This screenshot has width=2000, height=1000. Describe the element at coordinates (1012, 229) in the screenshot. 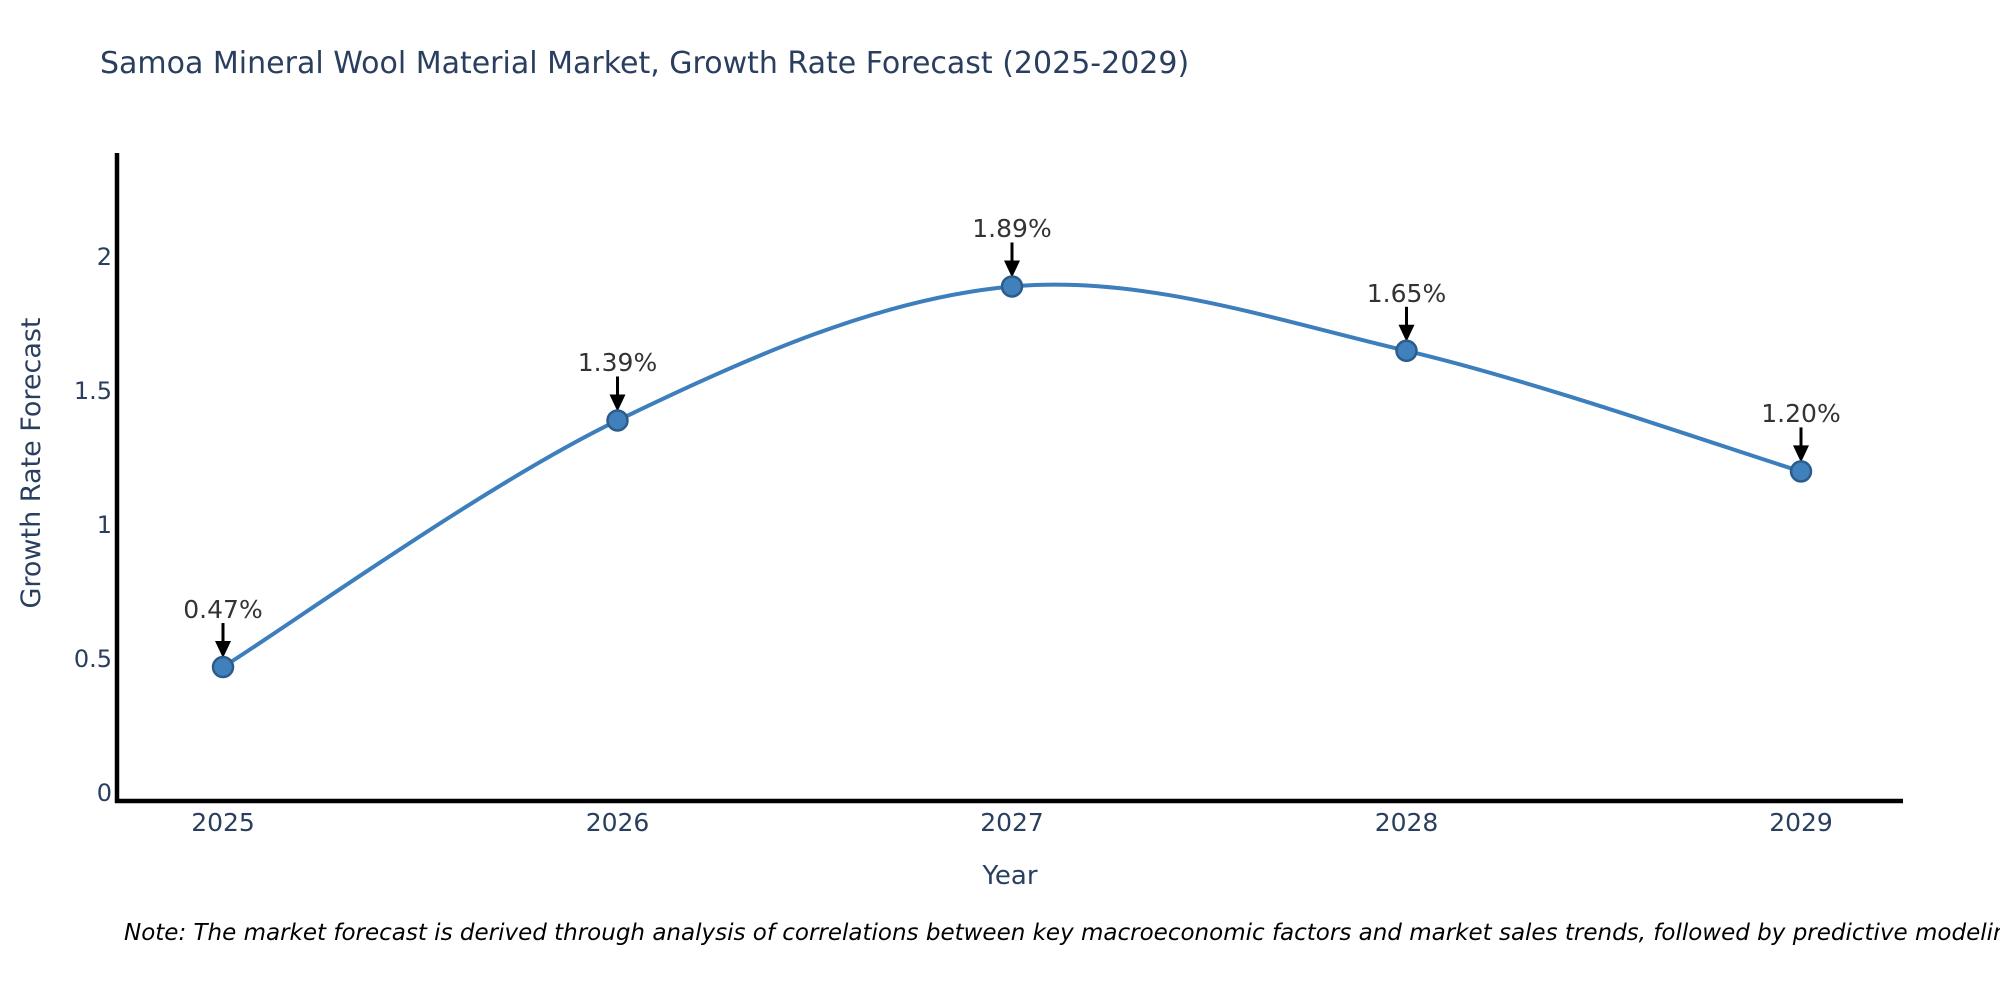

I see `point-annotation: 1.89%` at that location.